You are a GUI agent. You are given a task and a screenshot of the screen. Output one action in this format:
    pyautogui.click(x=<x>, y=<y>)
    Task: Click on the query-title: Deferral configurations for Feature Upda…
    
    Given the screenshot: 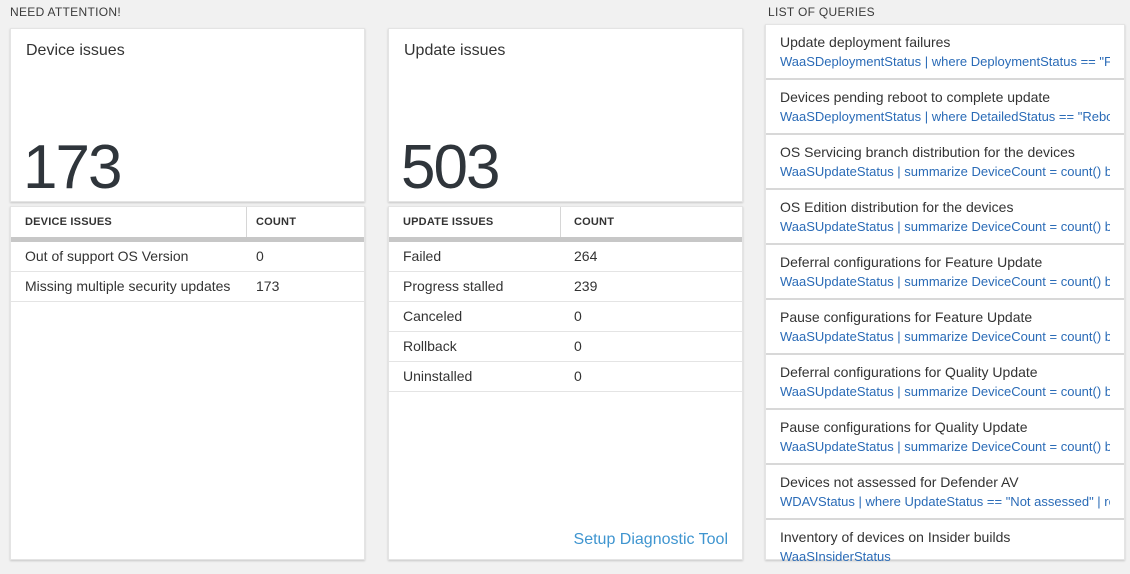 What is the action you would take?
    pyautogui.click(x=911, y=262)
    